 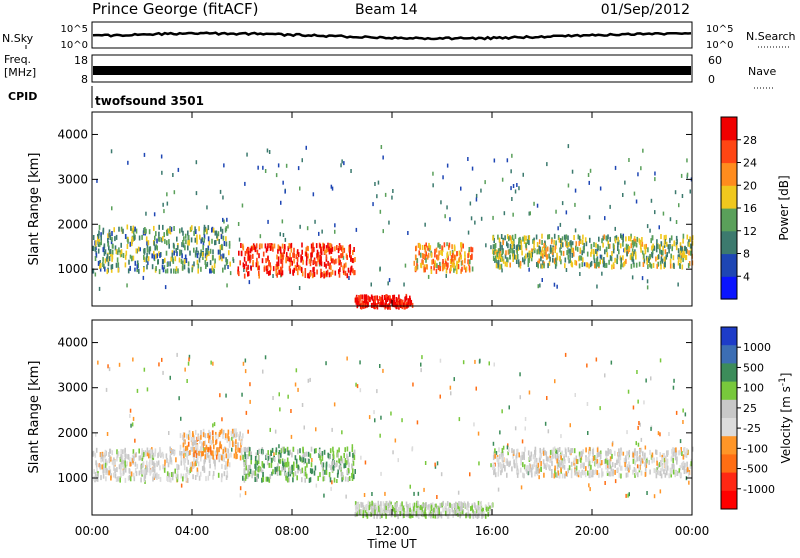 I want to click on power-ylabel: Slant Range [km], so click(x=34, y=209).